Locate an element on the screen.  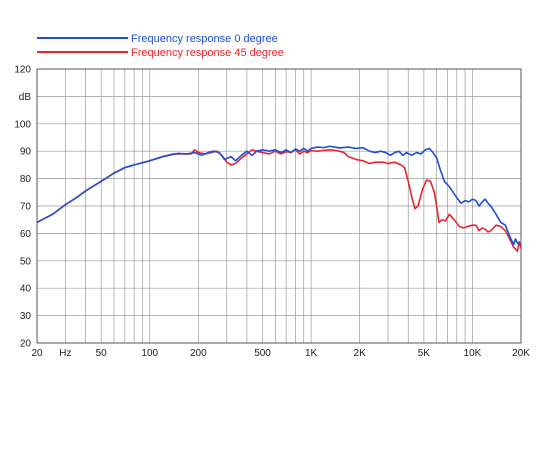
legend-item-45deg: Frequency response 45 degree is located at coordinates (160, 53).